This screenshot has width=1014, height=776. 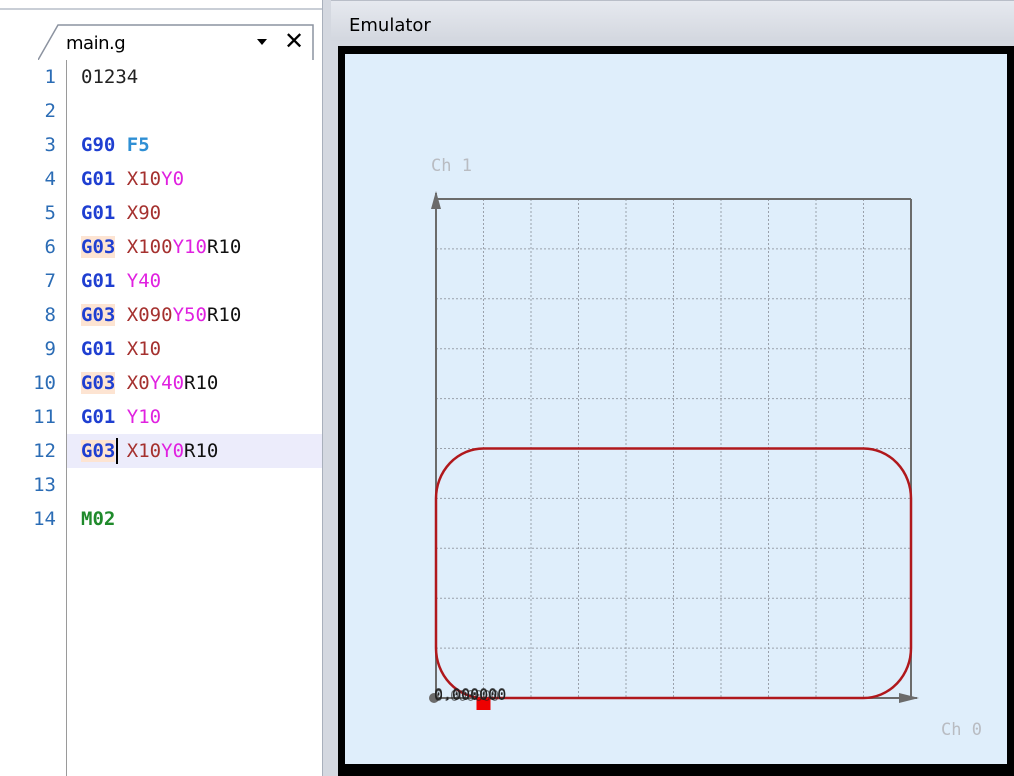 What do you see at coordinates (390, 25) in the screenshot?
I see `emulator-title: Emulator` at bounding box center [390, 25].